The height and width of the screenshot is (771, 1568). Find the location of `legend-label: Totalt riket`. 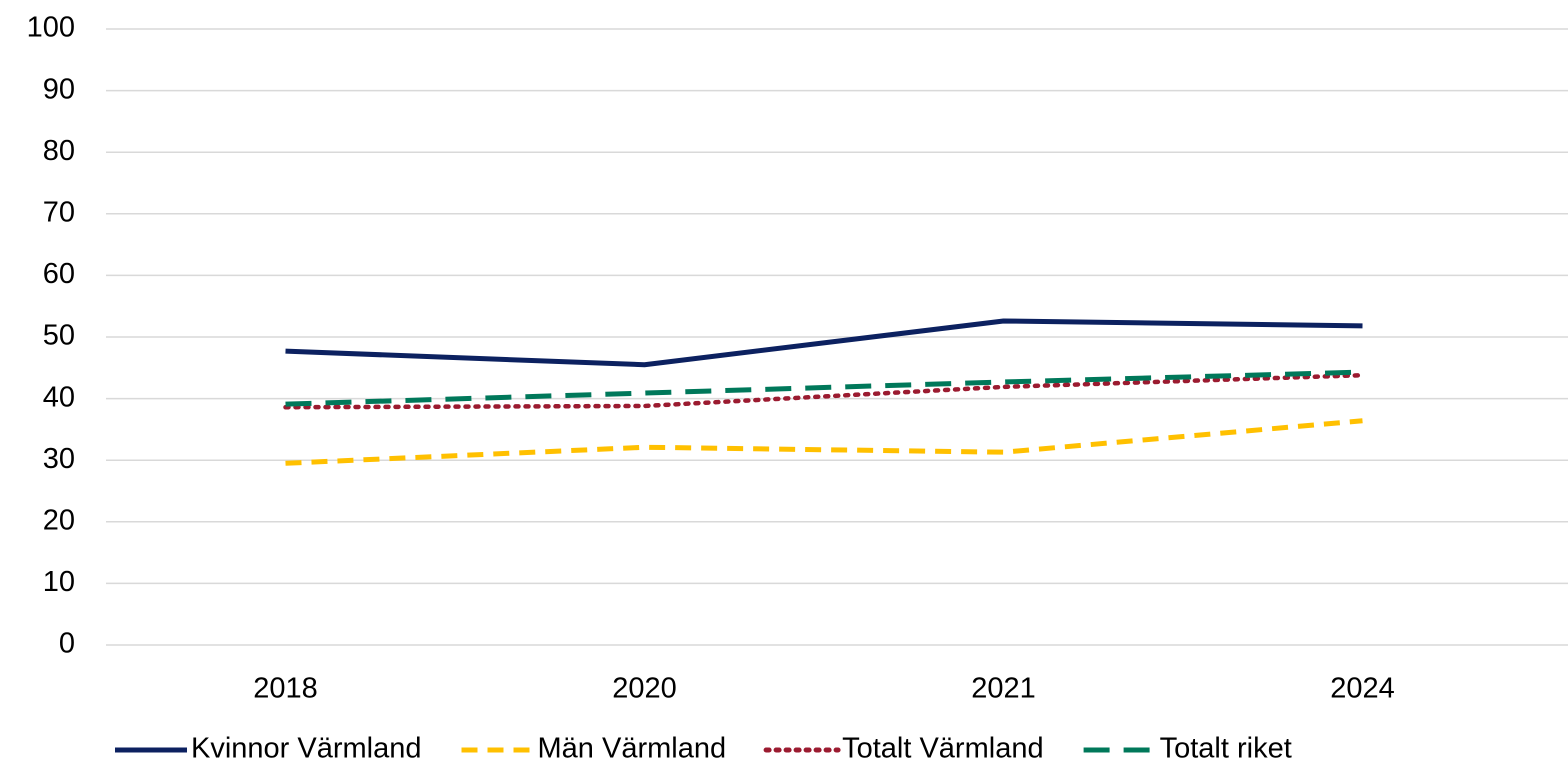

legend-label: Totalt riket is located at coordinates (1226, 749).